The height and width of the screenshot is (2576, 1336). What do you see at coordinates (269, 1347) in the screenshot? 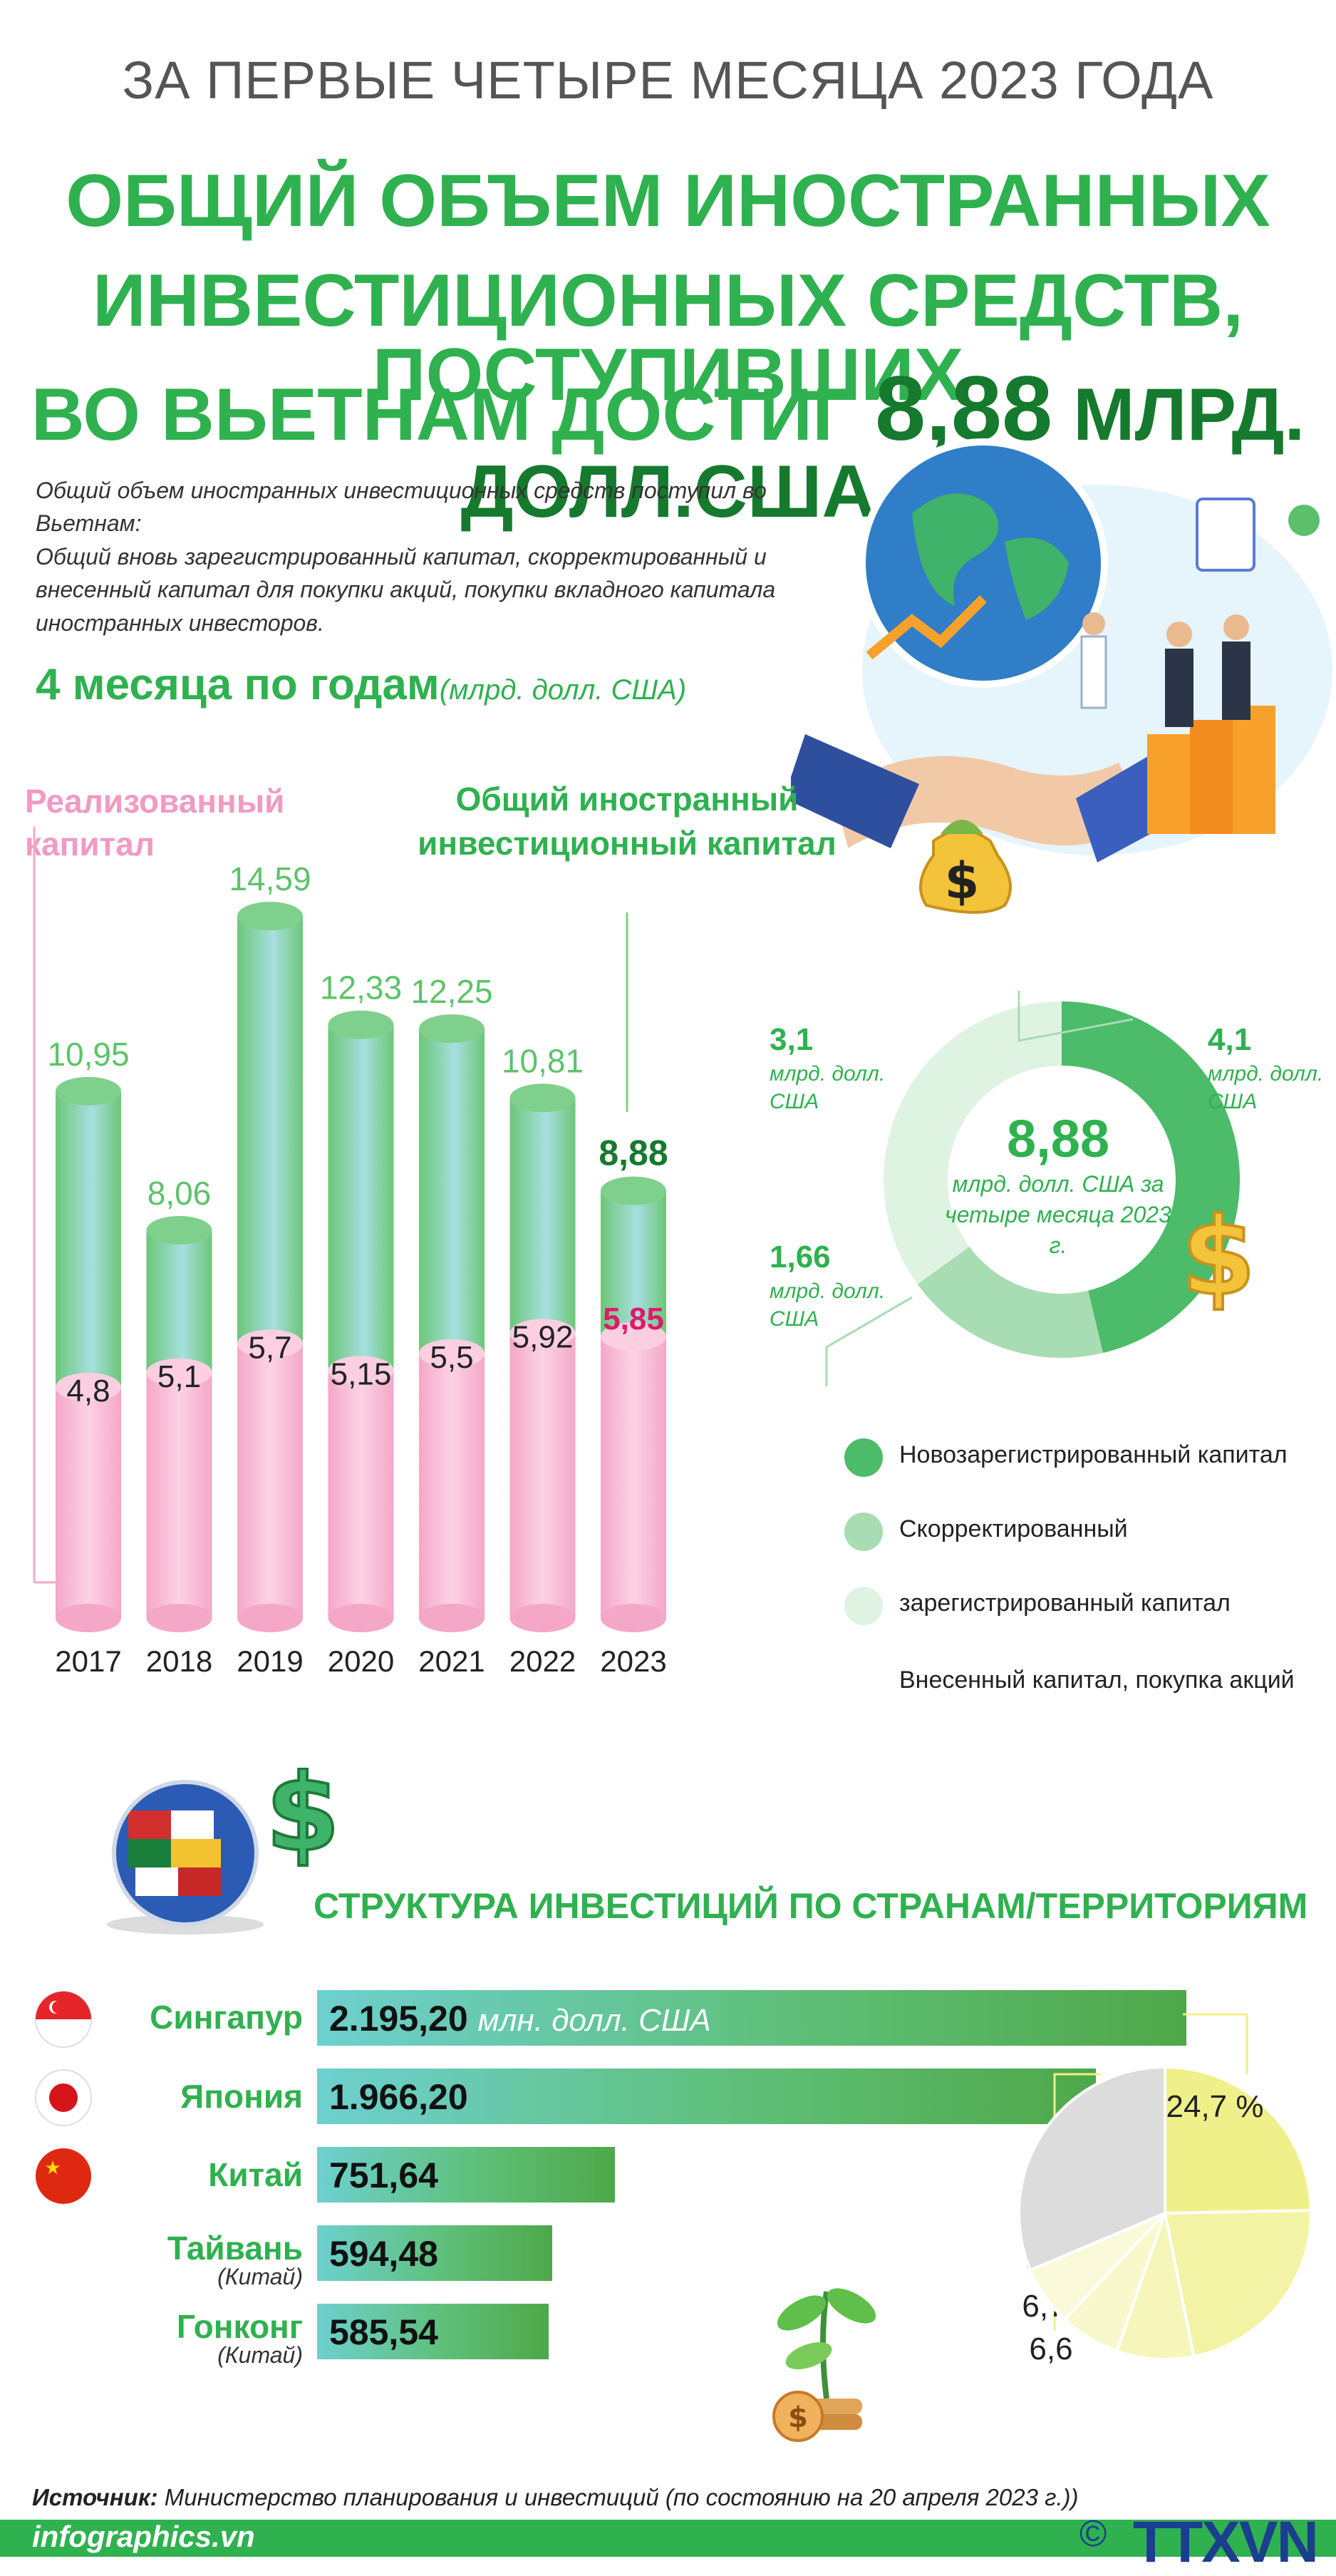
I see `realized-value-label: 5,7` at bounding box center [269, 1347].